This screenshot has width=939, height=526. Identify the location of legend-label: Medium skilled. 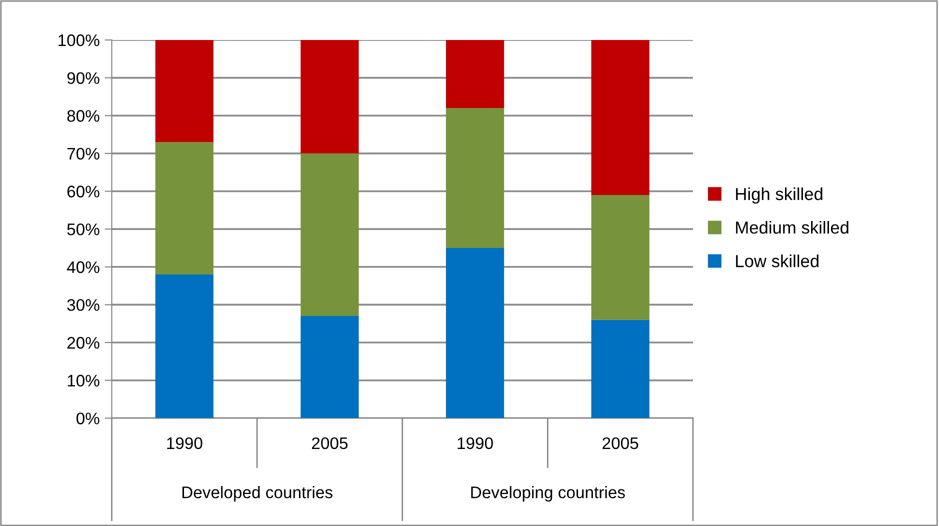
(792, 227).